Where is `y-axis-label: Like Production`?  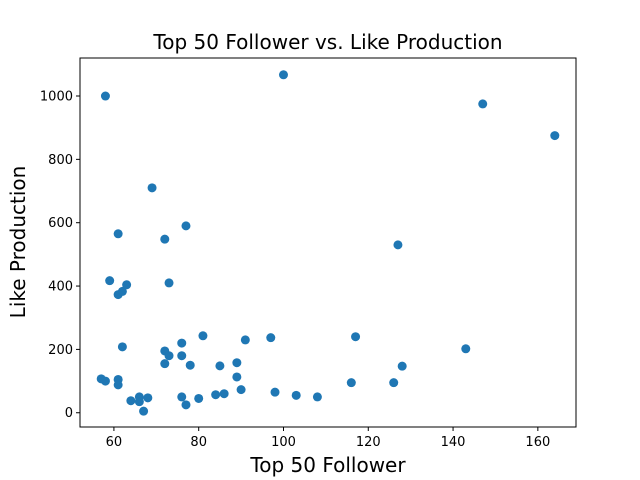 y-axis-label: Like Production is located at coordinates (18, 242).